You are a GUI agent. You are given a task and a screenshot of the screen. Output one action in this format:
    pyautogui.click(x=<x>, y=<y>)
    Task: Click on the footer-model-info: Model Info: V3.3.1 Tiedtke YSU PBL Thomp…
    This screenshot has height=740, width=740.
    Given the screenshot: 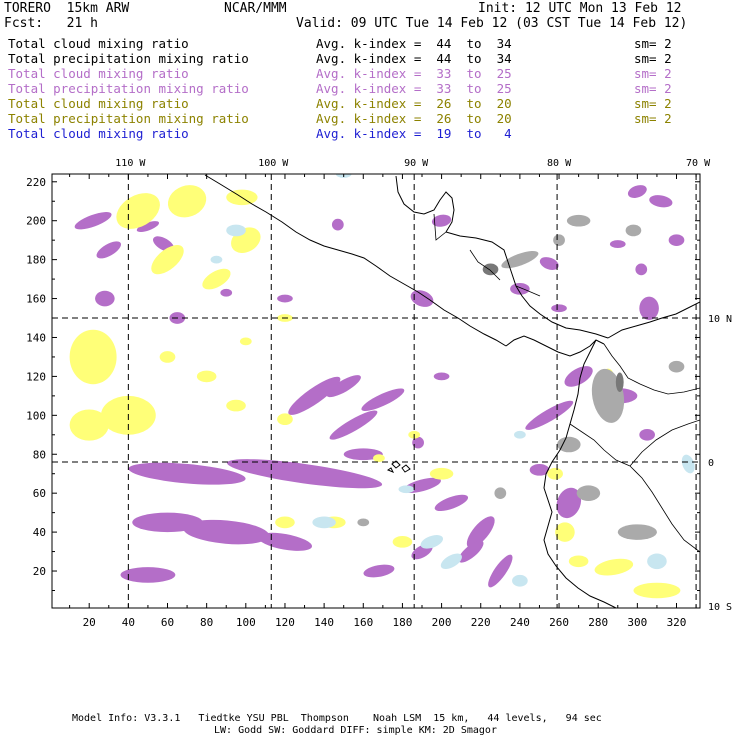 What is the action you would take?
    pyautogui.click(x=337, y=718)
    